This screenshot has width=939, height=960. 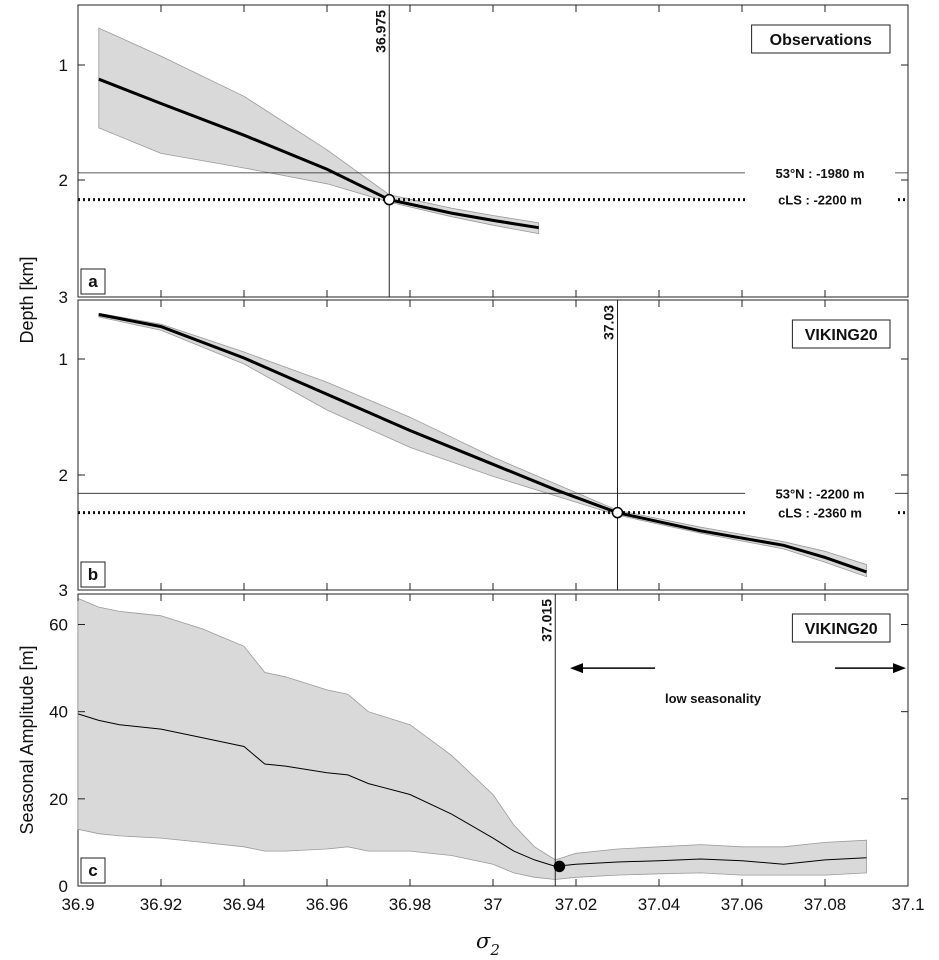 I want to click on x-tick-label: 37.02, so click(x=576, y=904).